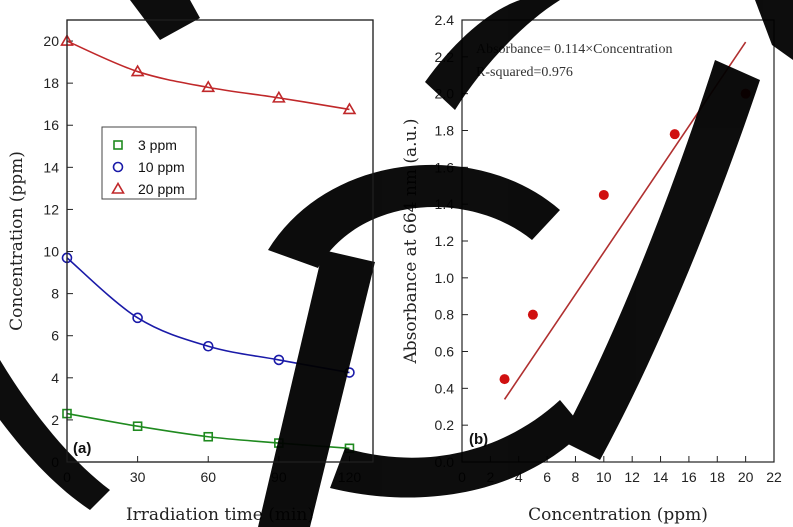 The height and width of the screenshot is (527, 793). Describe the element at coordinates (661, 477) in the screenshot. I see `panel-b-x-tick-label: 14` at that location.